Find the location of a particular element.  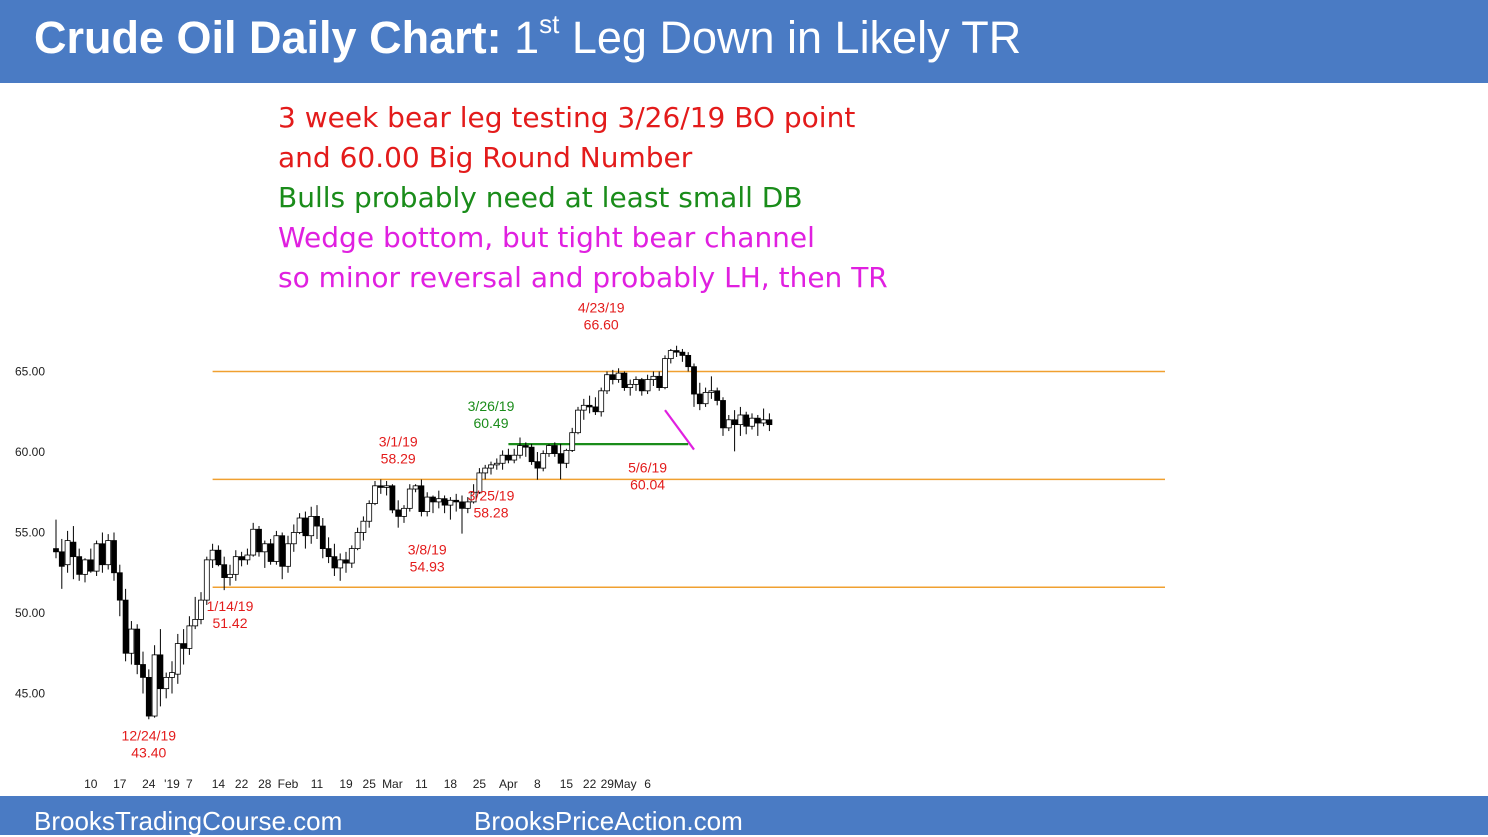

x-tick-label: Apr is located at coordinates (508, 784).